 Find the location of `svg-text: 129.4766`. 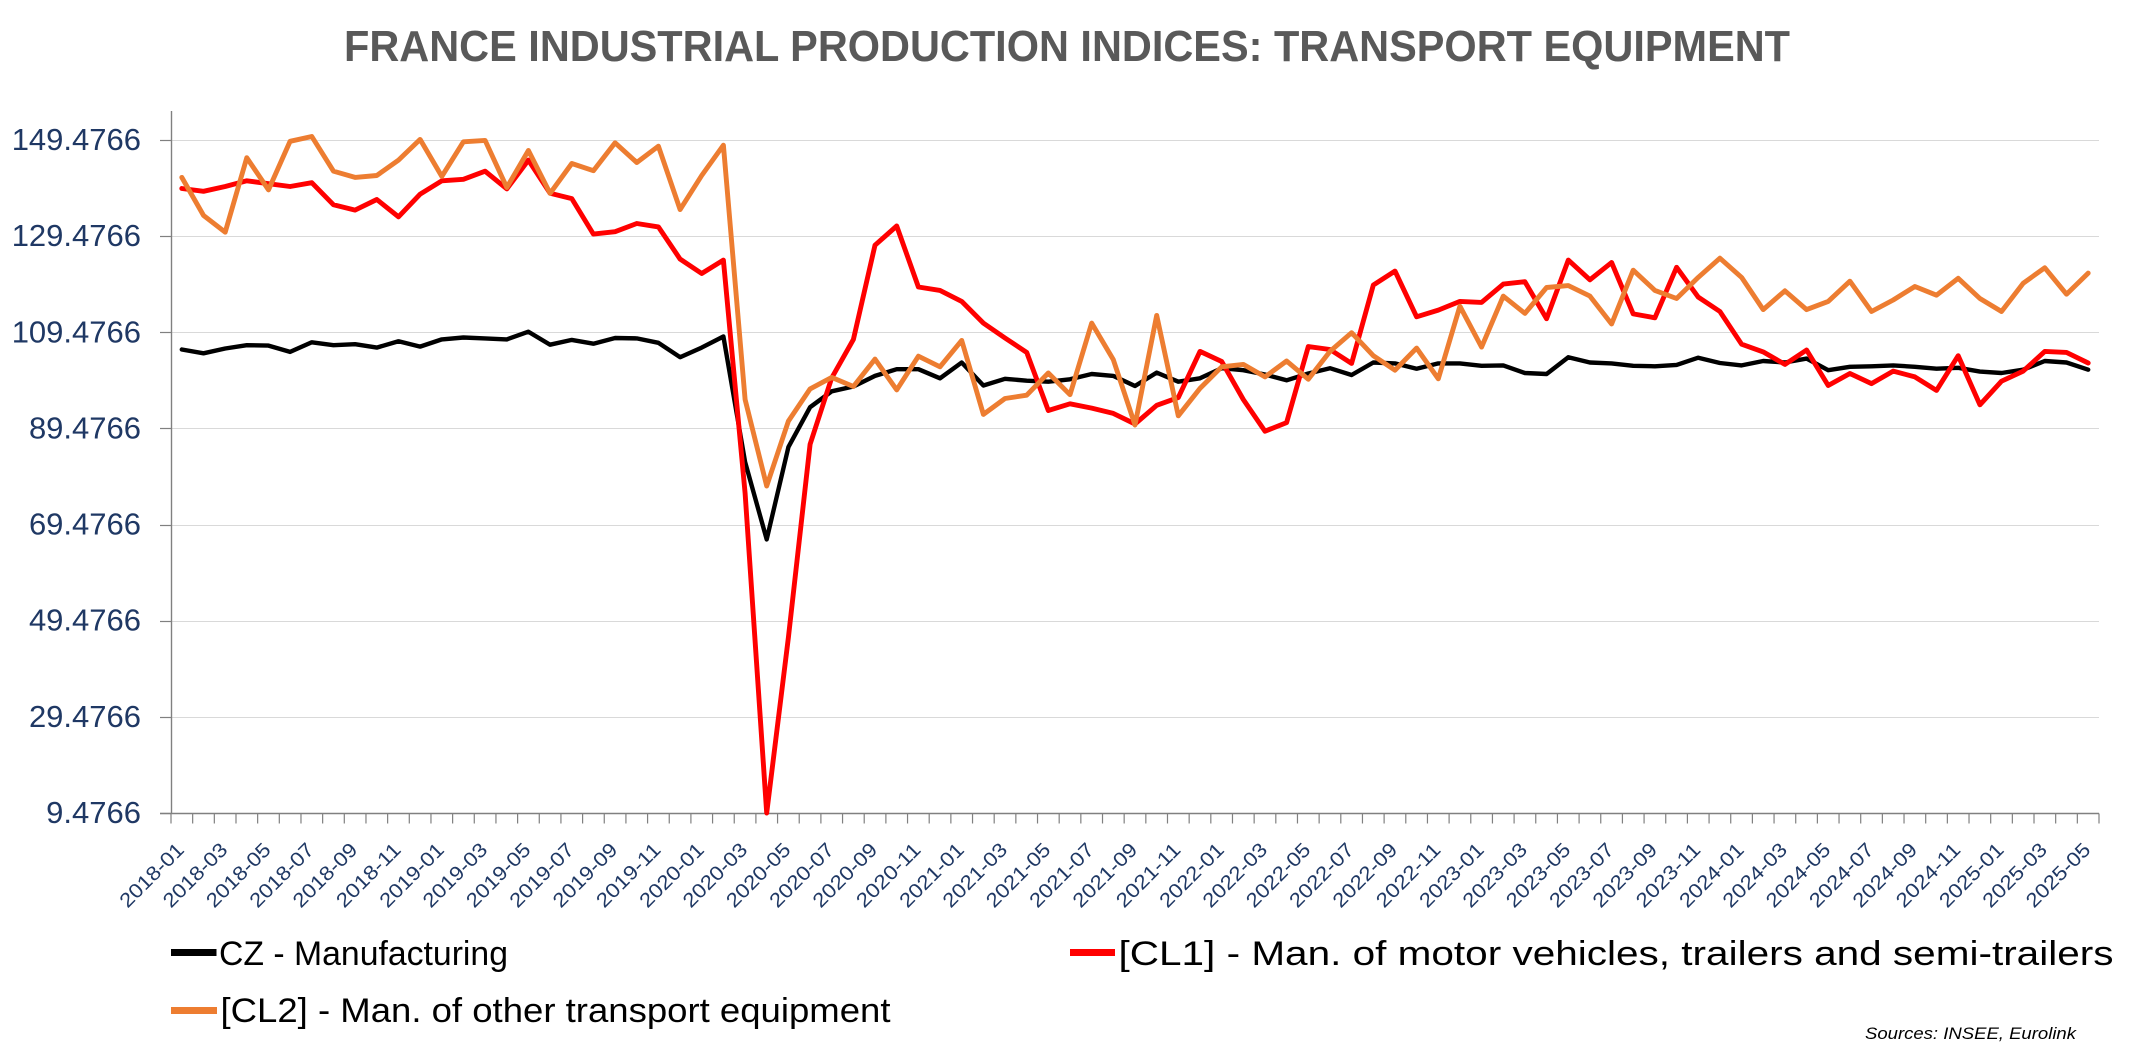

svg-text: 129.4766 is located at coordinates (76, 235).